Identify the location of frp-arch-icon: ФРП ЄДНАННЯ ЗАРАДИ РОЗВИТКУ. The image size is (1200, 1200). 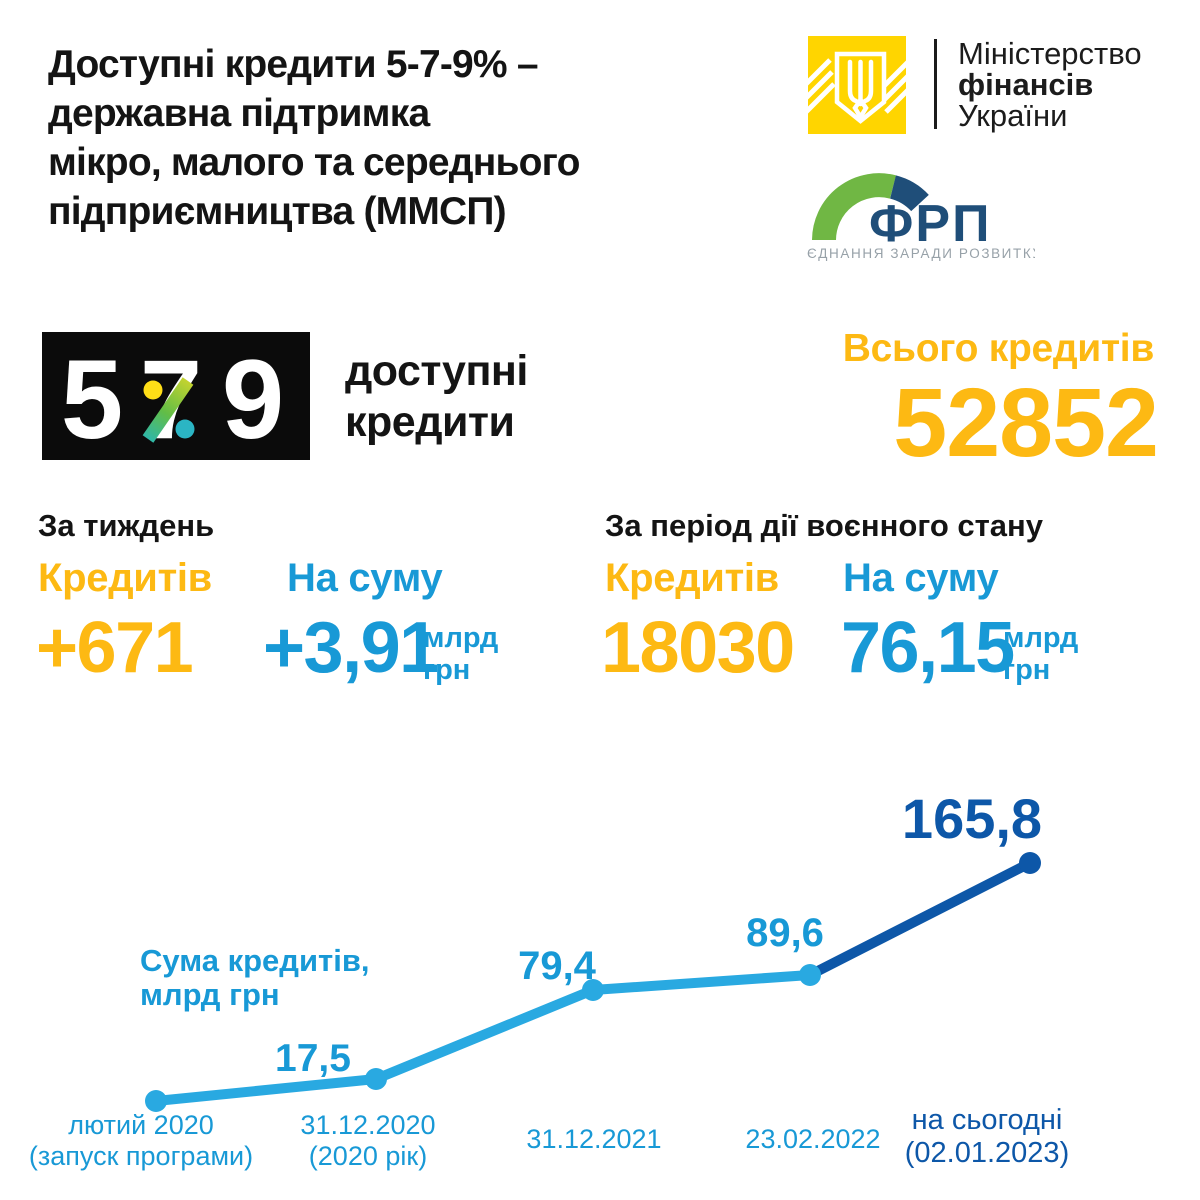
(924, 217).